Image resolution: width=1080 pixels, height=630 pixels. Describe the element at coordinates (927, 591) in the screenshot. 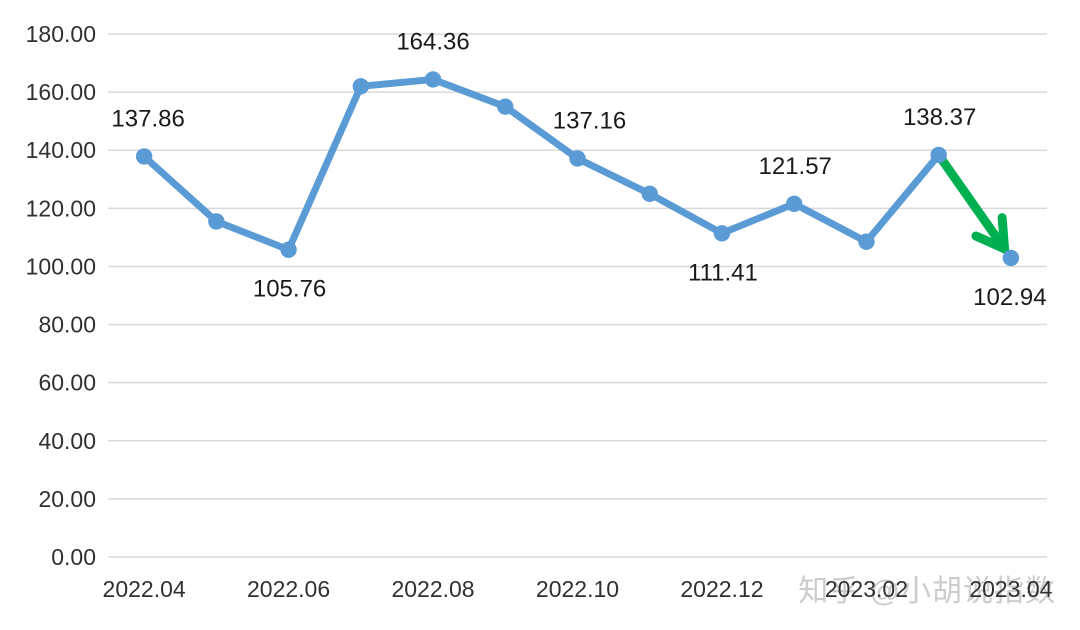

I see `watermark: 知乎 @小胡说指数` at that location.